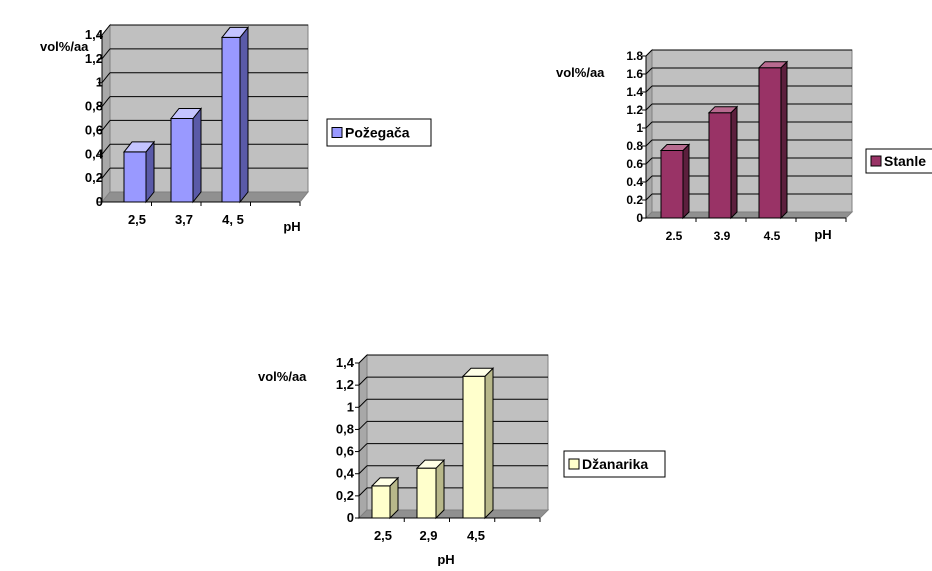  What do you see at coordinates (772, 236) in the screenshot?
I see `x-tick-label: 4.5` at bounding box center [772, 236].